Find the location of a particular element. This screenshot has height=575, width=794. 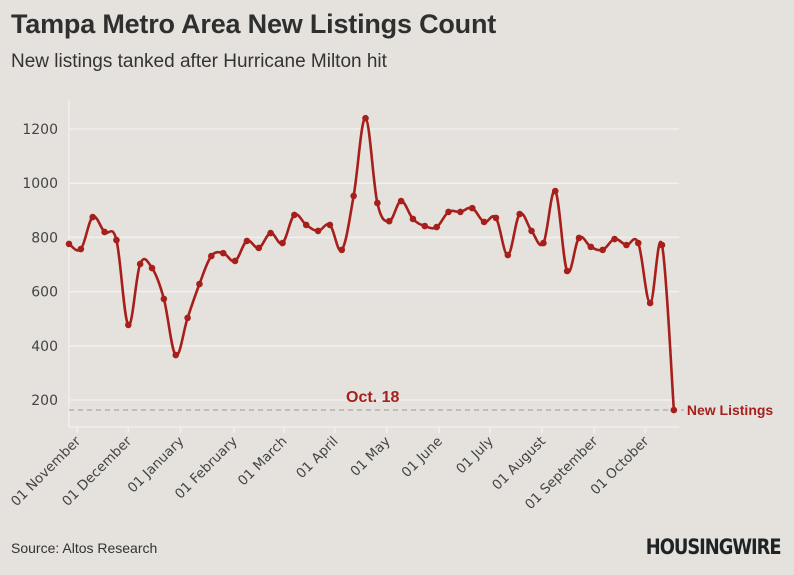

x-tick-label: 01 April is located at coordinates (317, 458).